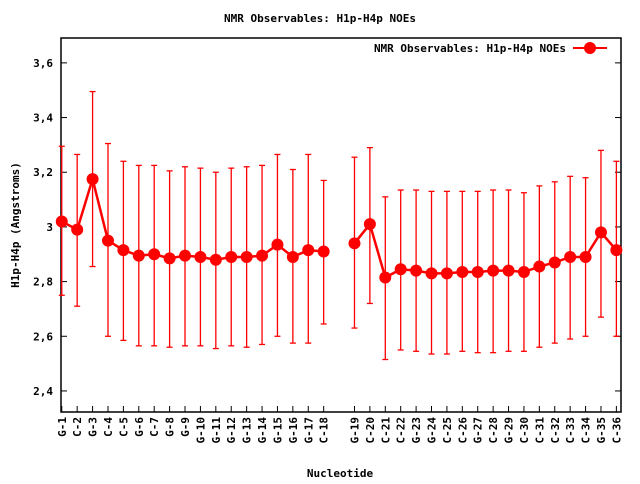  Describe the element at coordinates (478, 430) in the screenshot. I see `x-tick-label: G-27` at that location.